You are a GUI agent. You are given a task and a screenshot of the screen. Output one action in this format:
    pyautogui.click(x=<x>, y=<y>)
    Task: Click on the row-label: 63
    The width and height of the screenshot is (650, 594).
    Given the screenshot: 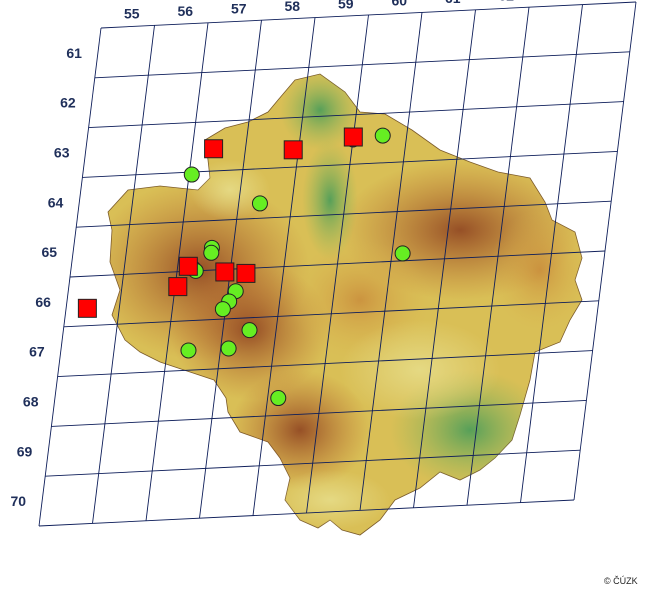 What is the action you would take?
    pyautogui.click(x=62, y=153)
    